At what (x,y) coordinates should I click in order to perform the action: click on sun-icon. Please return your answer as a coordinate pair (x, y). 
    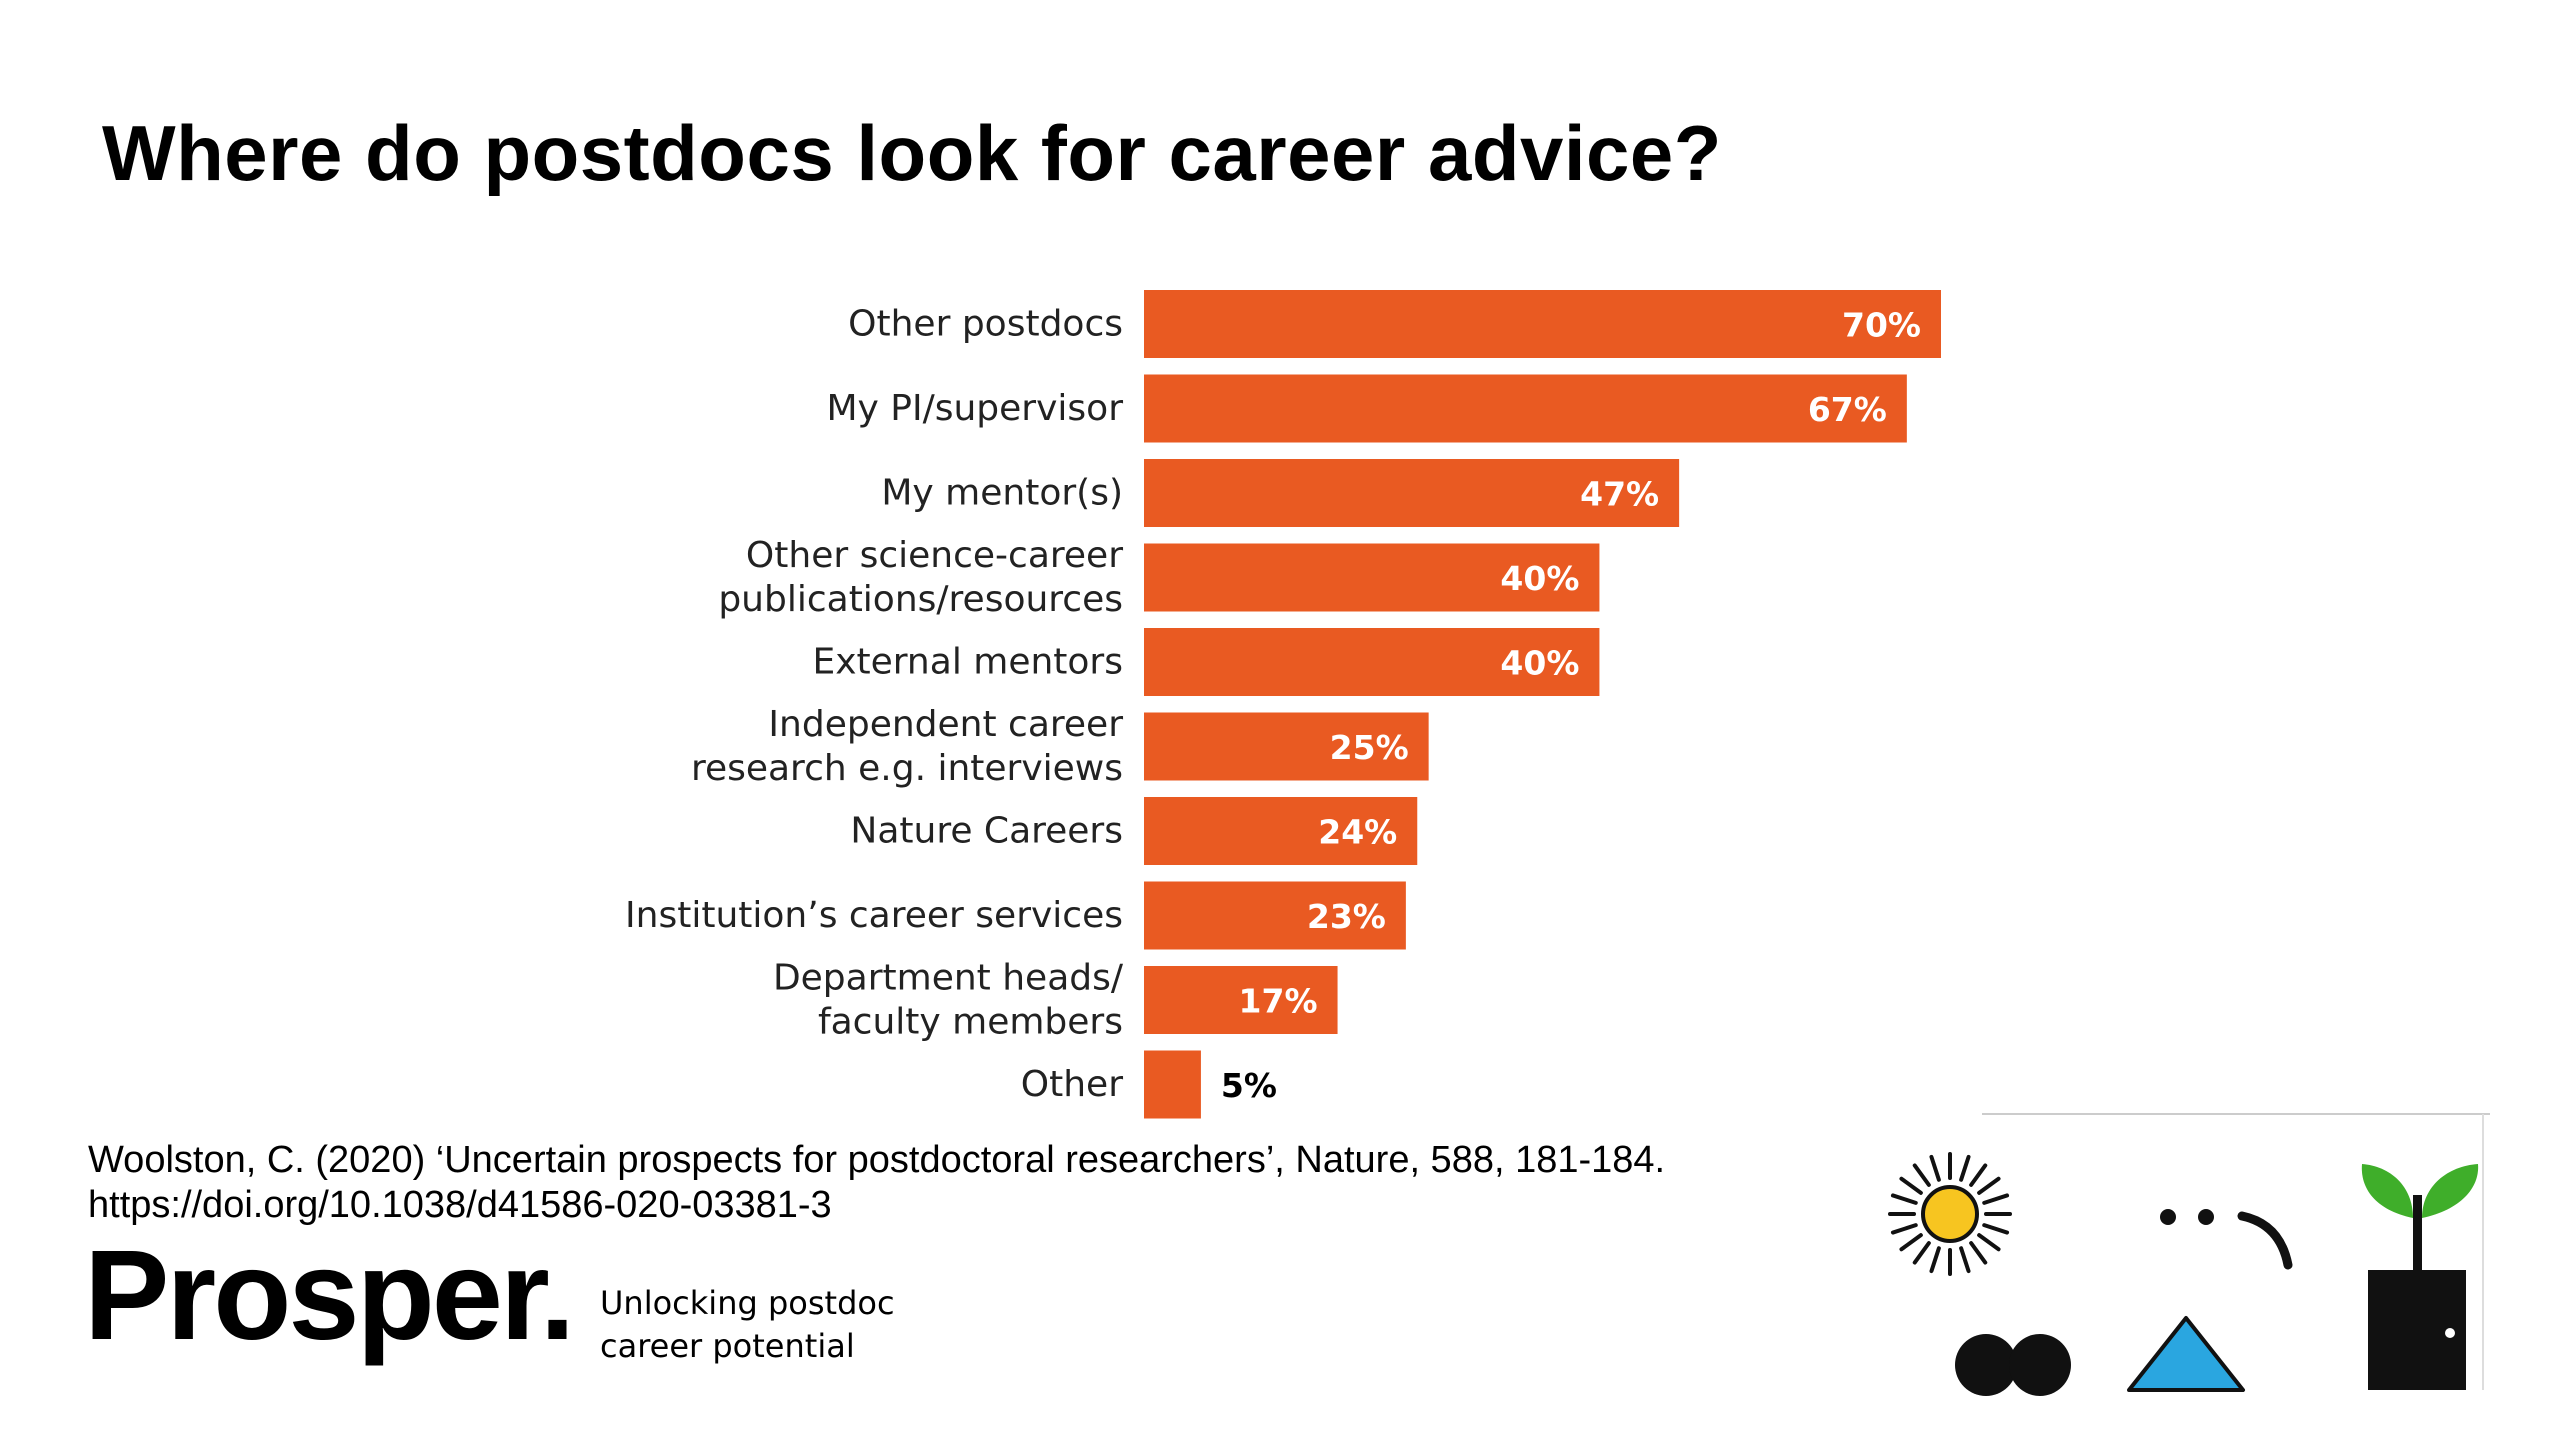
    Looking at the image, I should click on (1950, 1214).